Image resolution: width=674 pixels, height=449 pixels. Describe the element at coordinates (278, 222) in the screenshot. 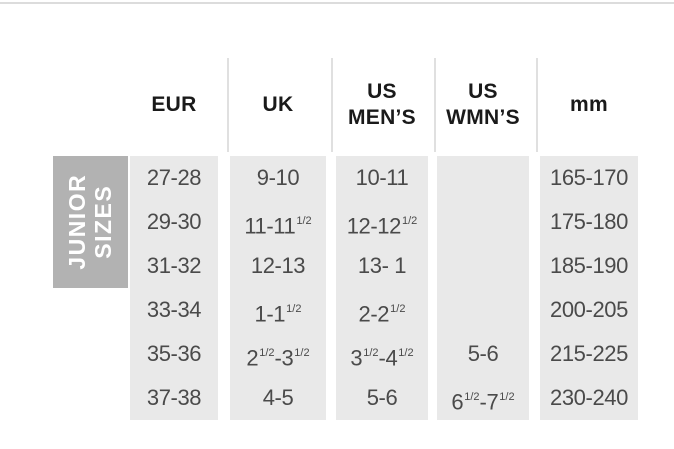

I see `table-cell: 11-111/2` at that location.